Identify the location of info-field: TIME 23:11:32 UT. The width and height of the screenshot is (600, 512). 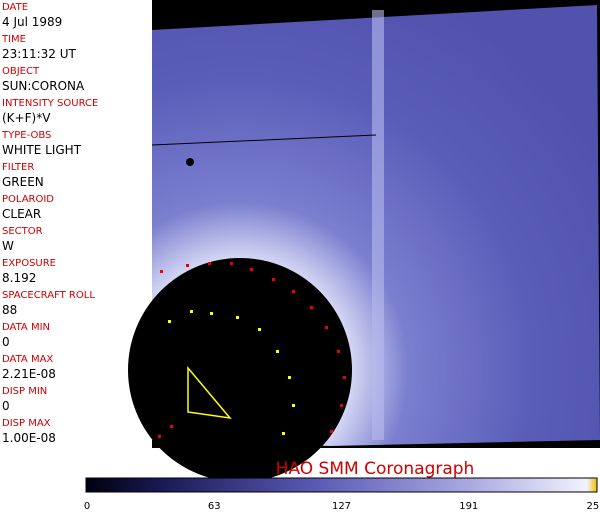
(76, 48).